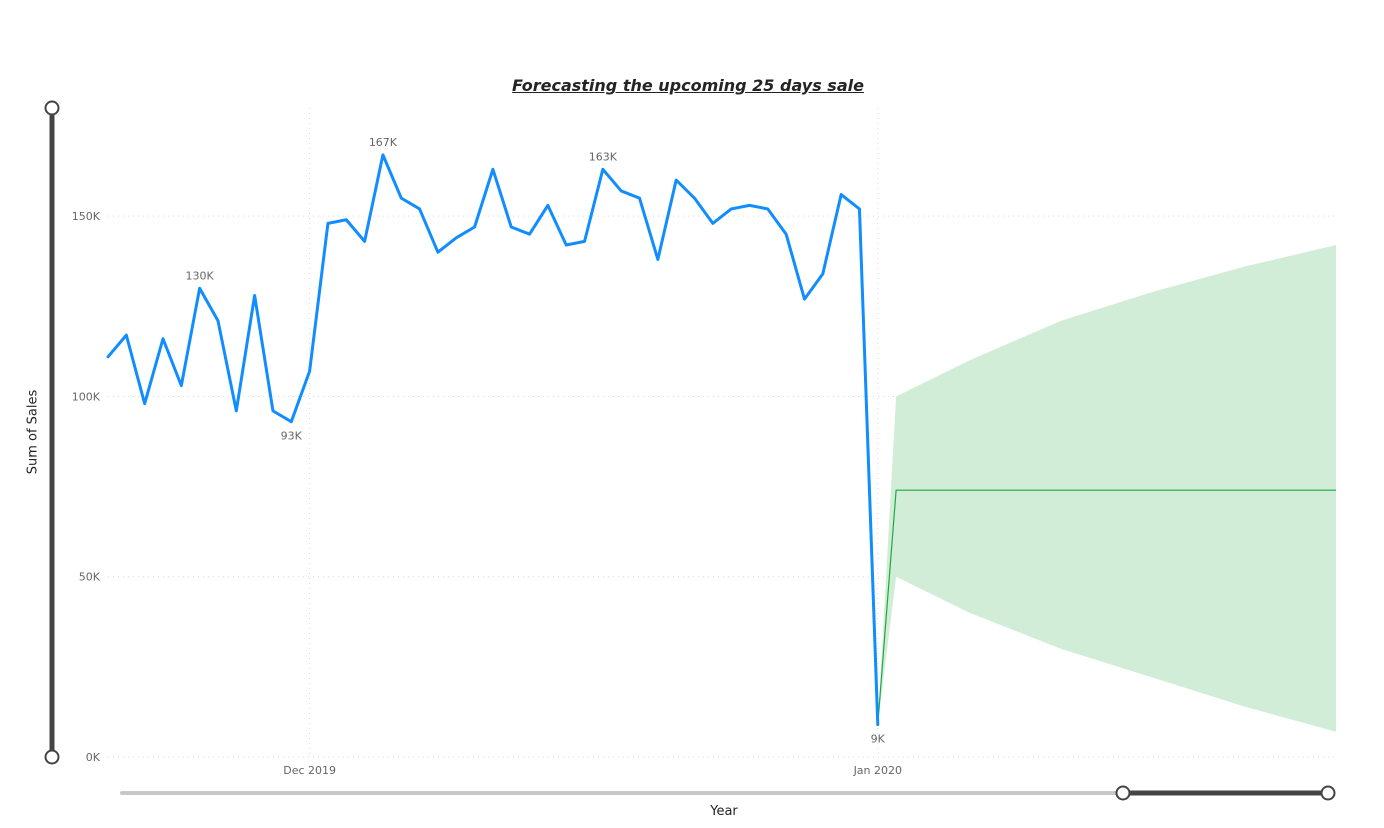 This screenshot has height=828, width=1384. Describe the element at coordinates (292, 436) in the screenshot. I see `data-label: 93K` at that location.